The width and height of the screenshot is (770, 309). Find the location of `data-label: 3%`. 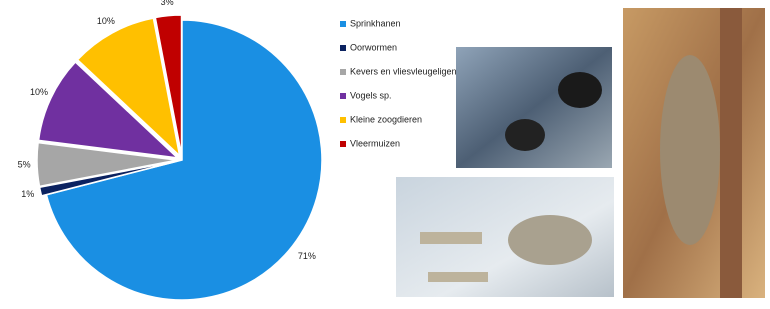

data-label: 3% is located at coordinates (167, 3).